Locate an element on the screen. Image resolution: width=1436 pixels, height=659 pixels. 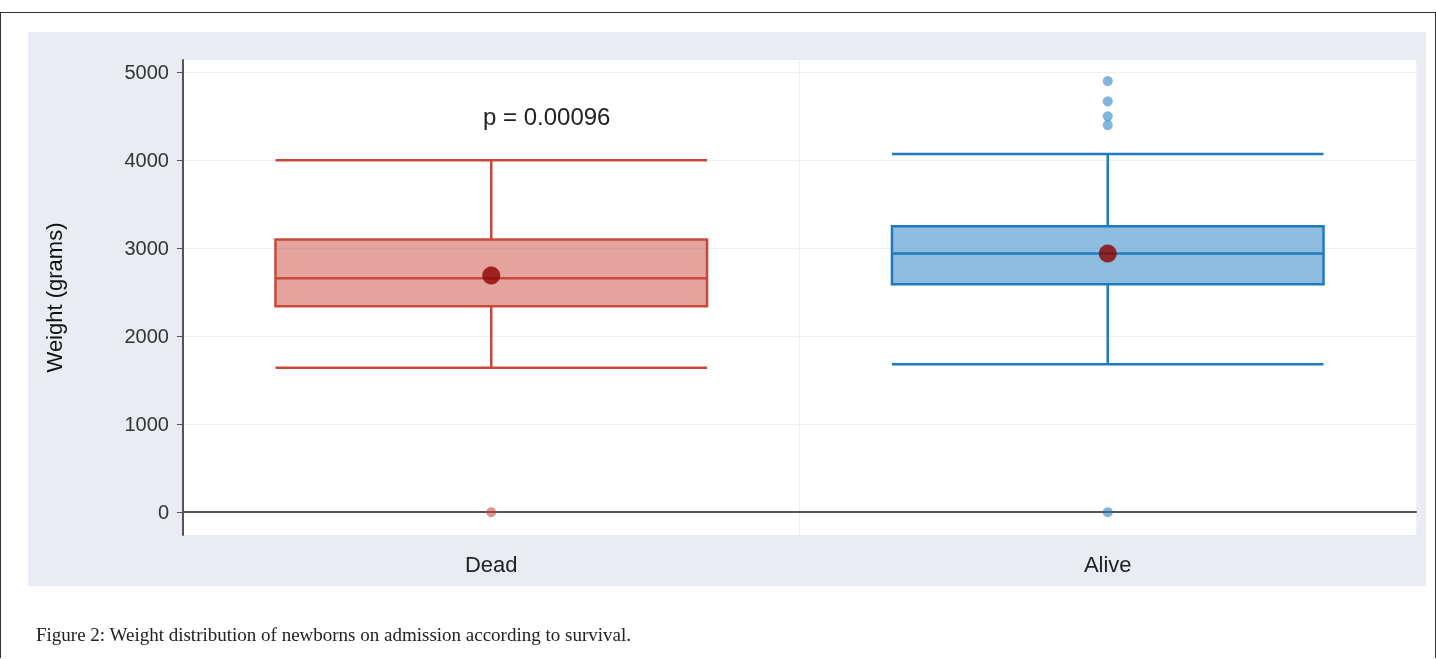
y-tick-label: 2000 is located at coordinates (146, 336).